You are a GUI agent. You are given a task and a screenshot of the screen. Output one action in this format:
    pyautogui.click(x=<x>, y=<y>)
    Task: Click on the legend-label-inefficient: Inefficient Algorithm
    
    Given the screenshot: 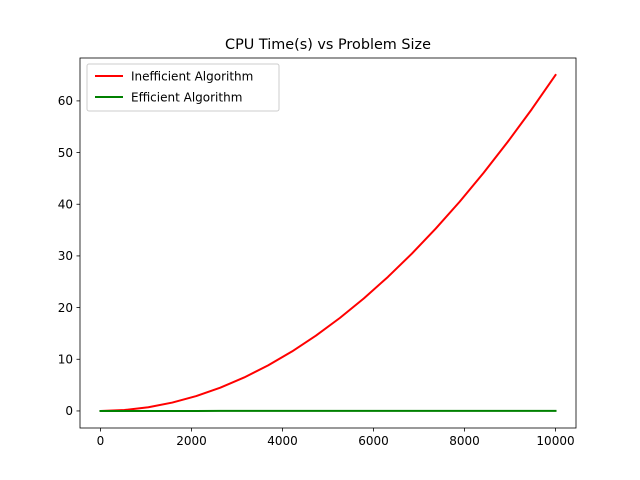 What is the action you would take?
    pyautogui.click(x=192, y=77)
    